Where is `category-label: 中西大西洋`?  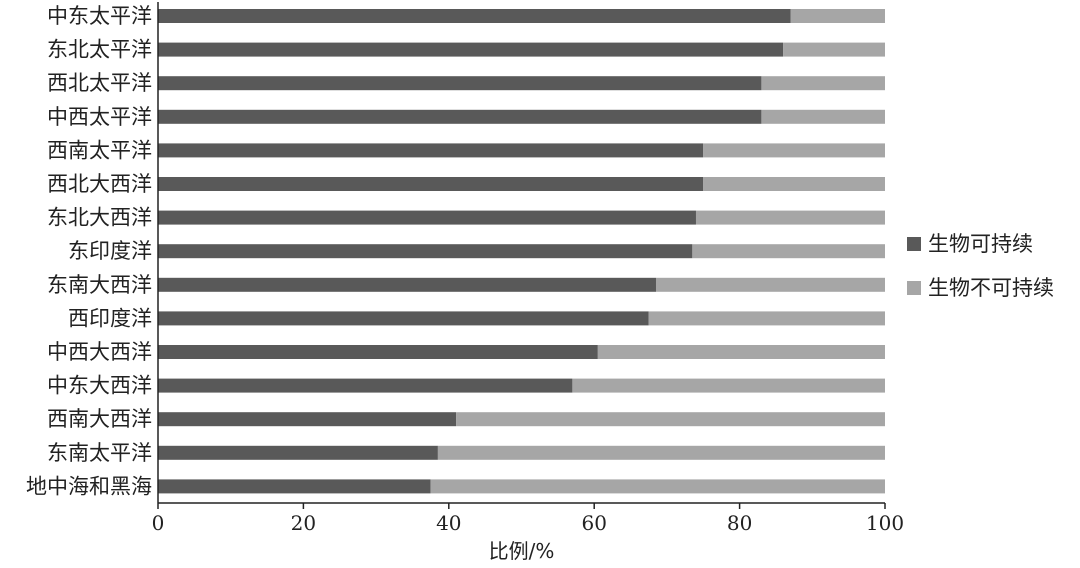 category-label: 中西大西洋 is located at coordinates (99, 352).